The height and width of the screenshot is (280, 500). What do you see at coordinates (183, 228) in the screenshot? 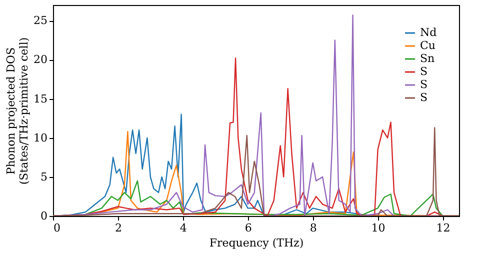
I see `x-tick-label: 4` at bounding box center [183, 228].